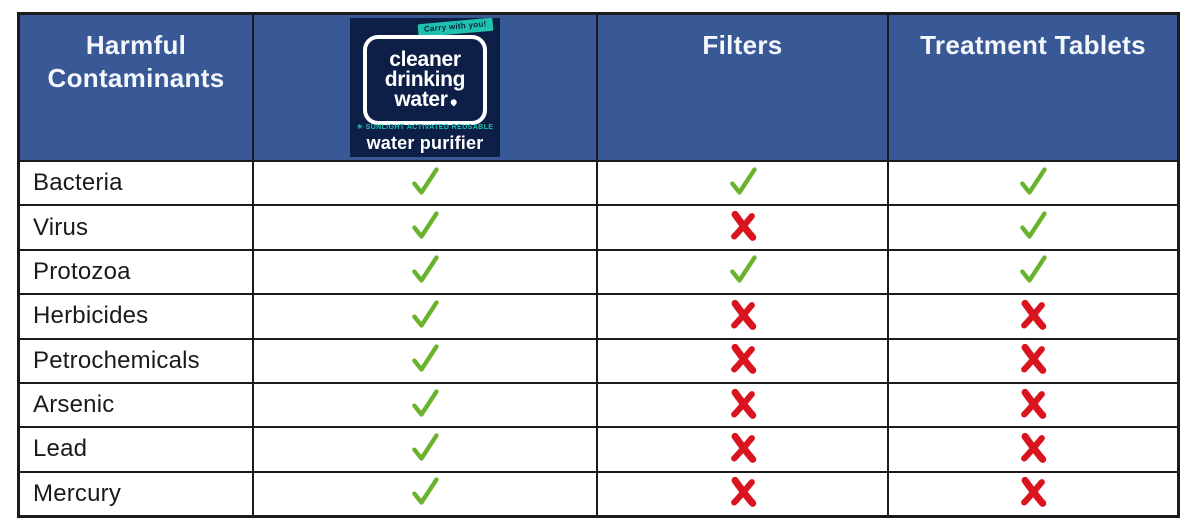 This screenshot has width=1200, height=529. Describe the element at coordinates (137, 87) in the screenshot. I see `header-harmful-contaminants: Harmful Contaminants` at that location.